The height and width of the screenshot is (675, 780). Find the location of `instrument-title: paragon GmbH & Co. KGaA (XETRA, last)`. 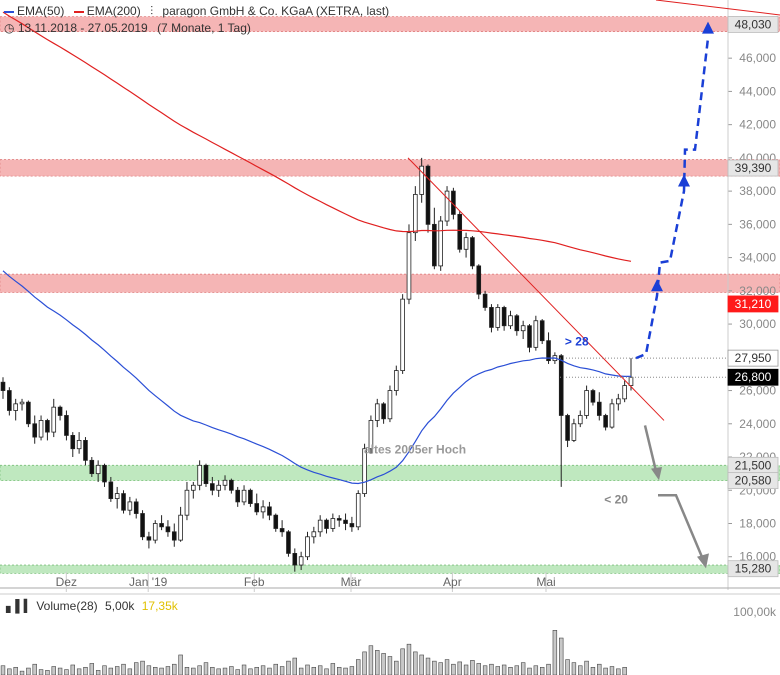

instrument-title: paragon GmbH & Co. KGaA (XETRA, last) is located at coordinates (276, 11).